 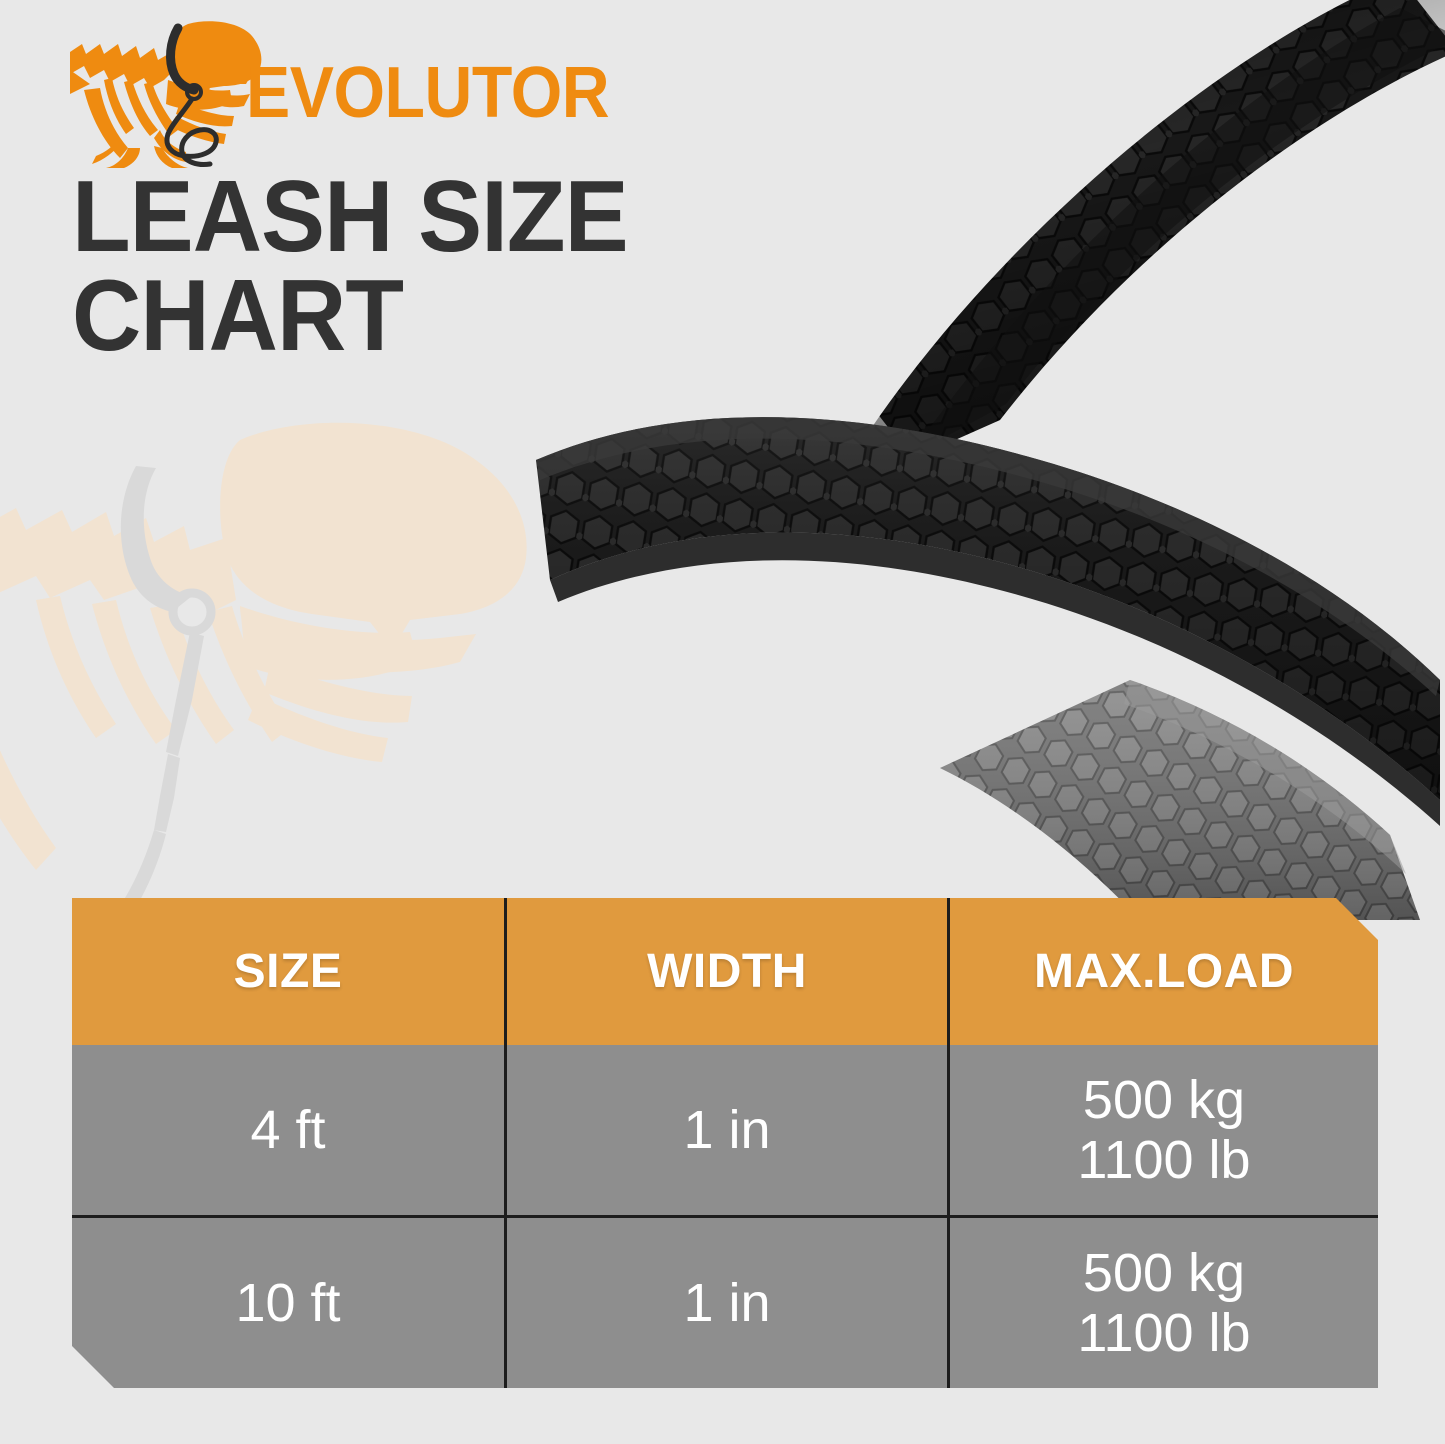 What do you see at coordinates (428, 93) in the screenshot?
I see `brand-name: EVOLUTOR` at bounding box center [428, 93].